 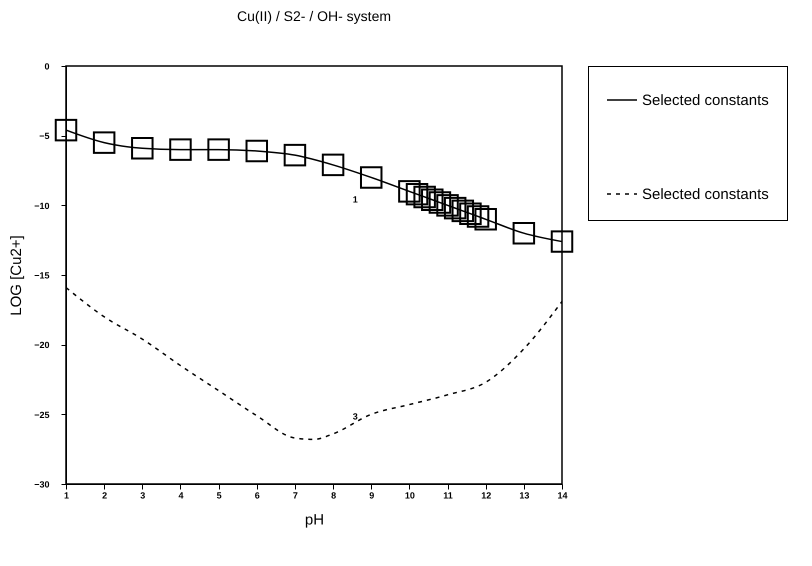 I want to click on x-tick-label: 11, so click(x=448, y=495).